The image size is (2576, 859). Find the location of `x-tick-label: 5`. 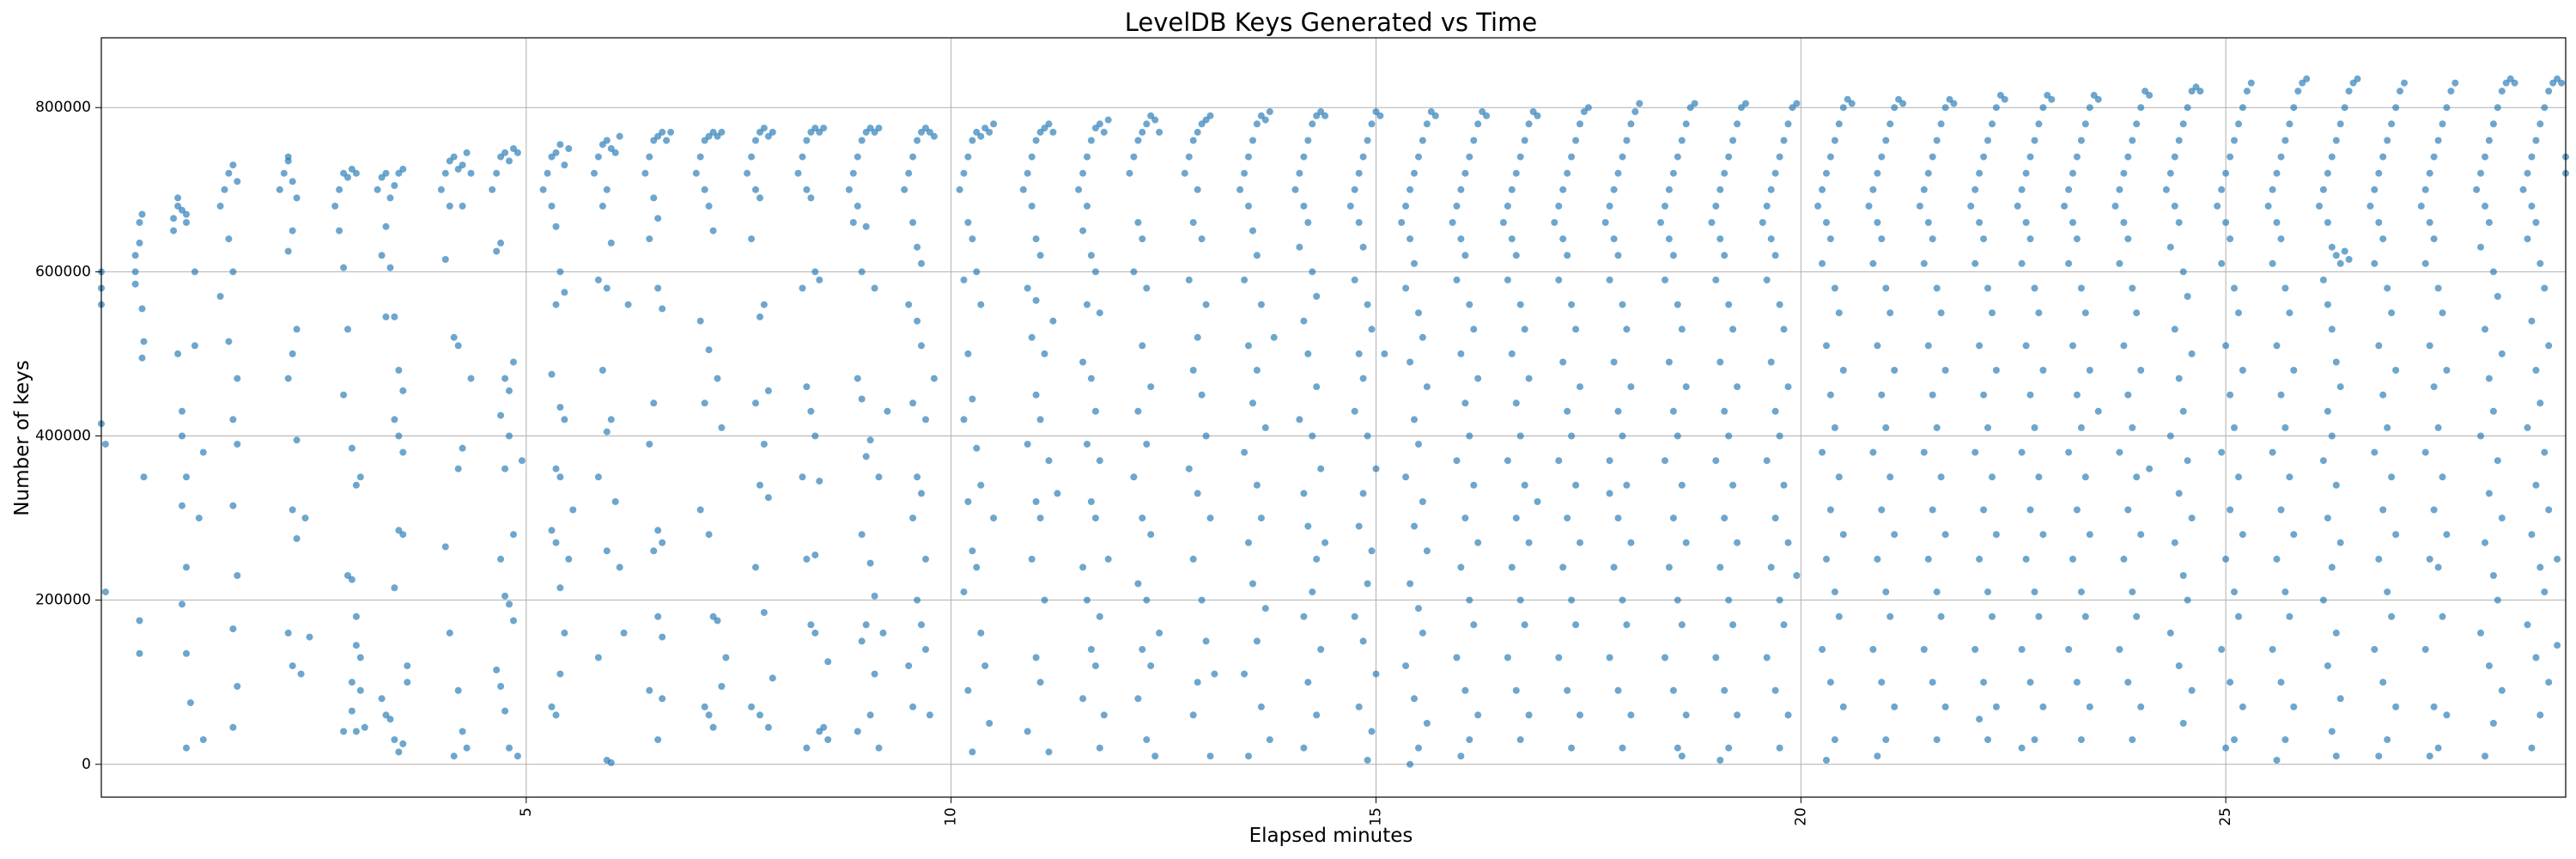

x-tick-label: 5 is located at coordinates (526, 812).